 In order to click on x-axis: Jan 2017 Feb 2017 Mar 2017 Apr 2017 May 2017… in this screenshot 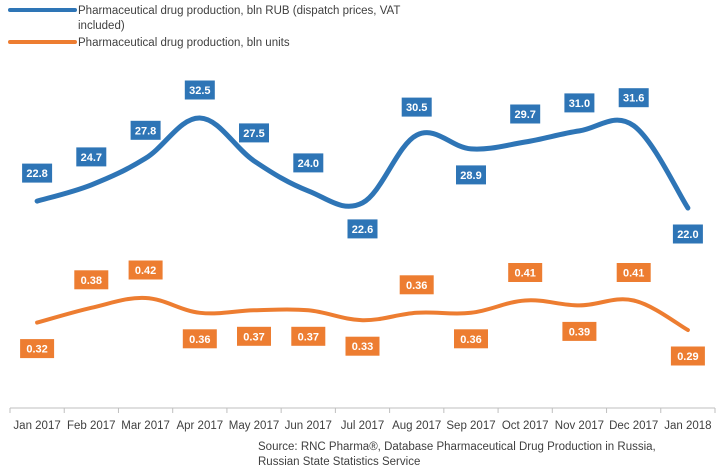, I will do `click(362, 419)`.